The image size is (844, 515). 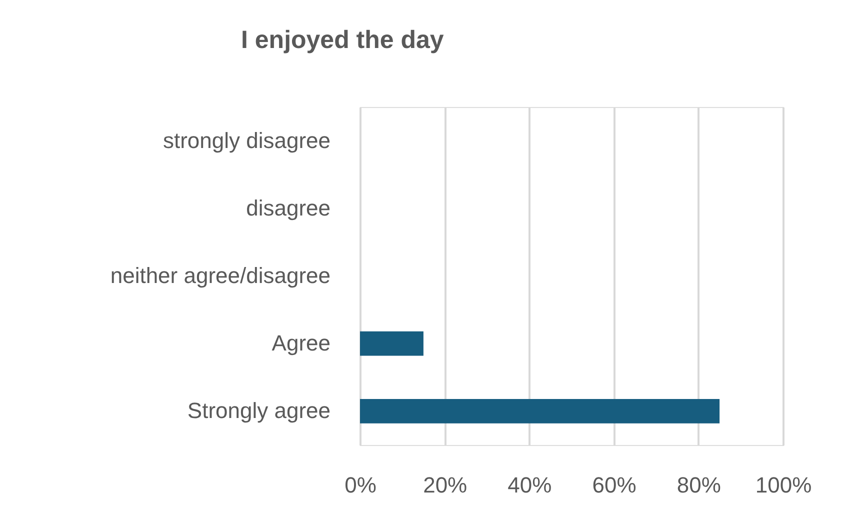 What do you see at coordinates (614, 485) in the screenshot?
I see `x-tick-label: 60%` at bounding box center [614, 485].